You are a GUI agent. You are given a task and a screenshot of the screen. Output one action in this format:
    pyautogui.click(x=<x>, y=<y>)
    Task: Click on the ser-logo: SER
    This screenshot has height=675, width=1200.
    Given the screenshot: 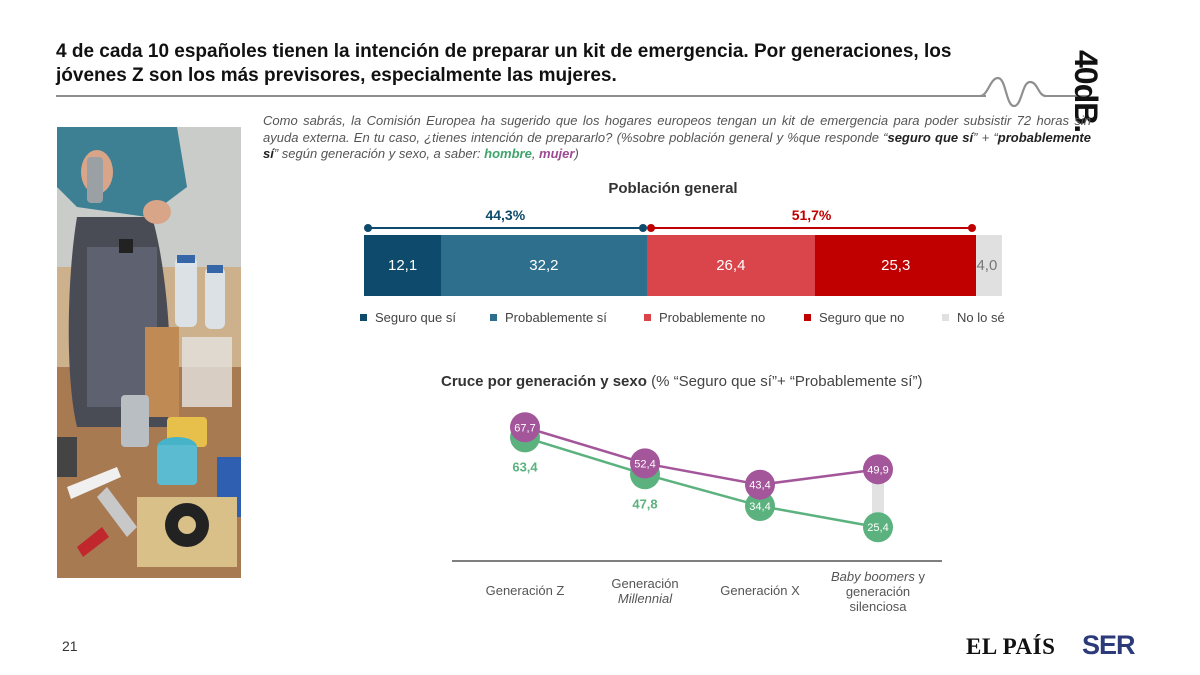 What is the action you would take?
    pyautogui.click(x=1109, y=645)
    